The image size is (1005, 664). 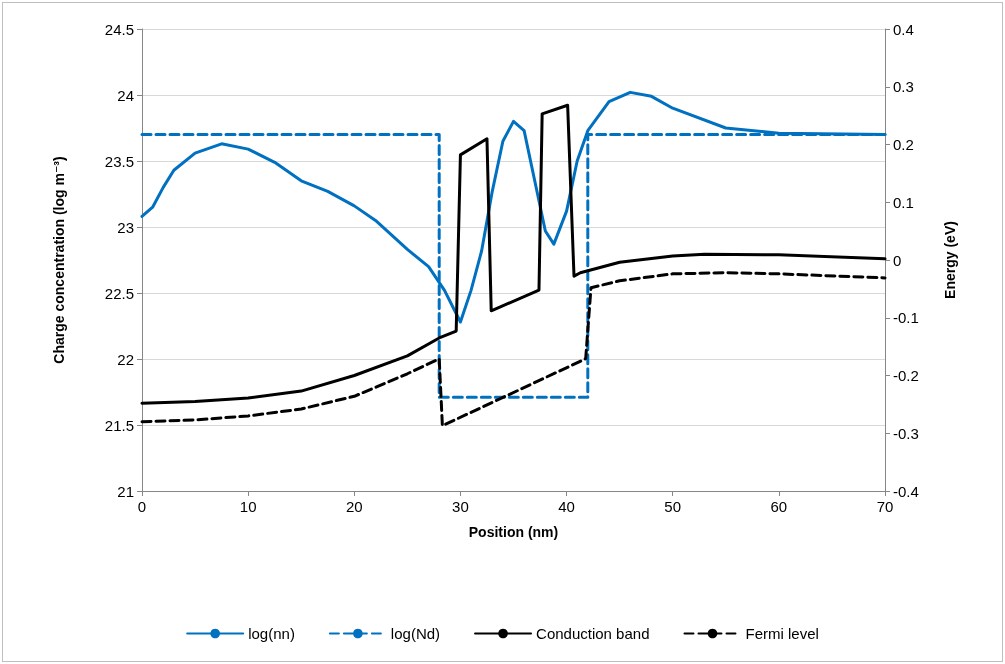 What do you see at coordinates (903, 29) in the screenshot?
I see `y2-tick-label: 0.4` at bounding box center [903, 29].